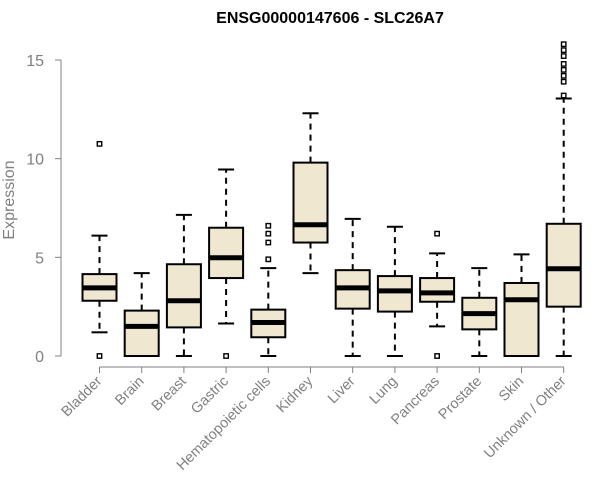 The width and height of the screenshot is (600, 500). I want to click on x-tick-label: Prostate, so click(460, 398).